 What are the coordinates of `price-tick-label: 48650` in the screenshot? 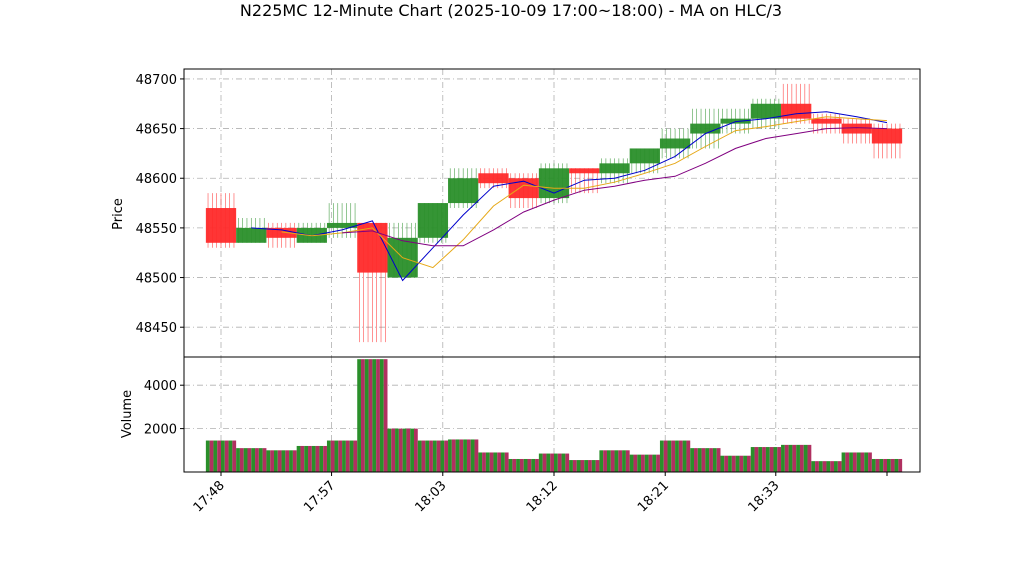 It's located at (156, 130).